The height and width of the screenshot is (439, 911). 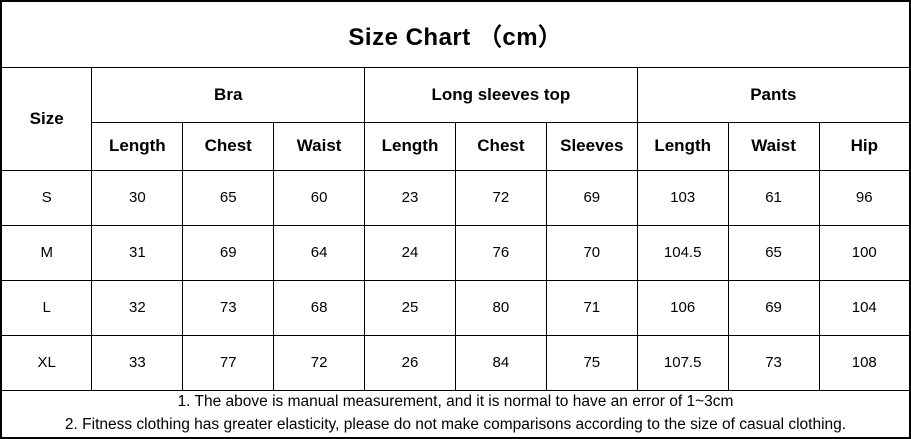 I want to click on table-cell: 32, so click(x=137, y=307).